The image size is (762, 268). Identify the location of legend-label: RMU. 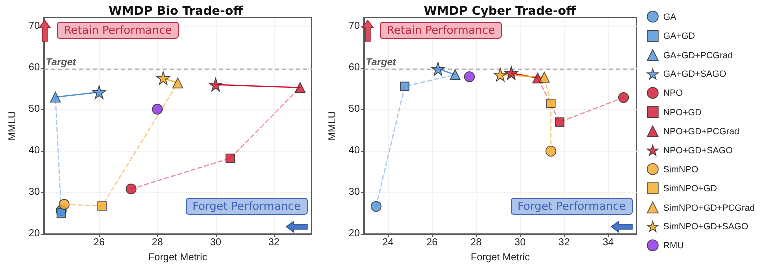
(673, 245).